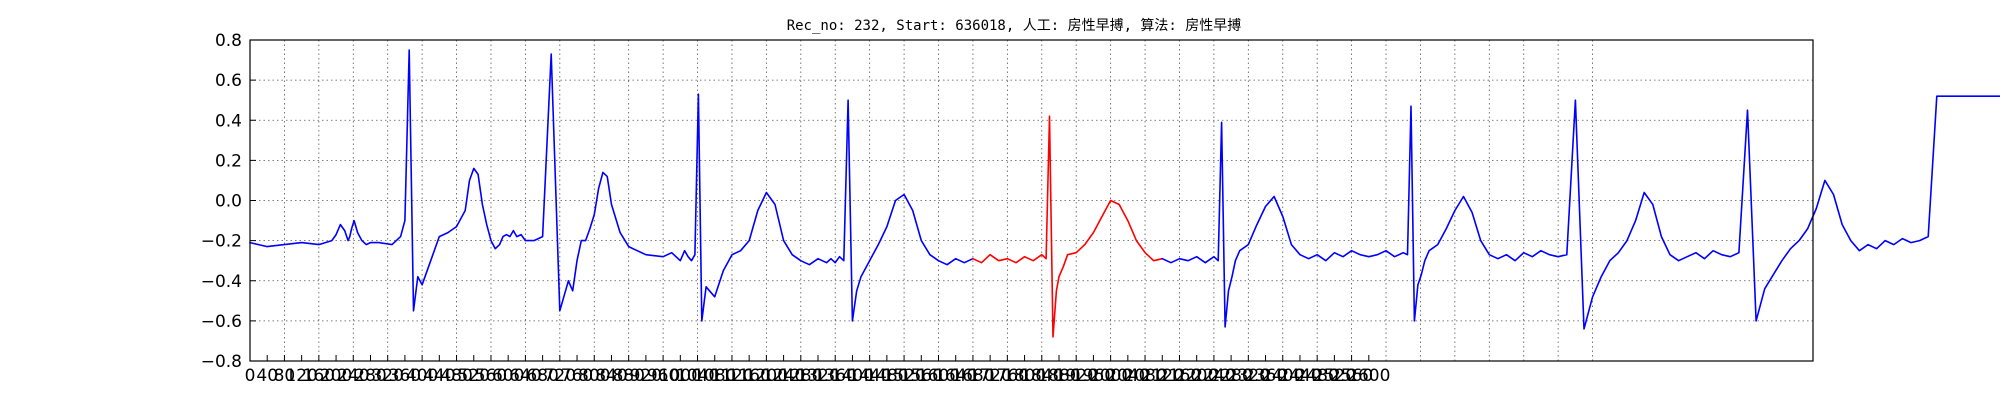  Describe the element at coordinates (221, 282) in the screenshot. I see `y-tick-label: −0.4` at that location.